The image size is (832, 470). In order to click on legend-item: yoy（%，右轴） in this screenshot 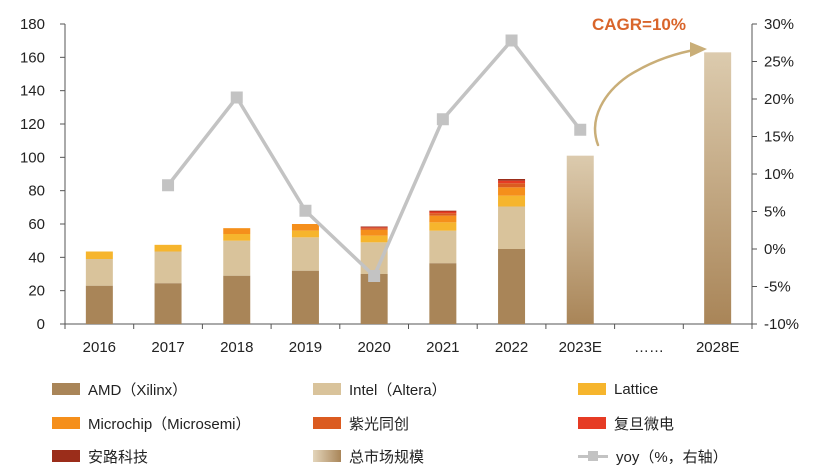, I will do `click(653, 456)`.